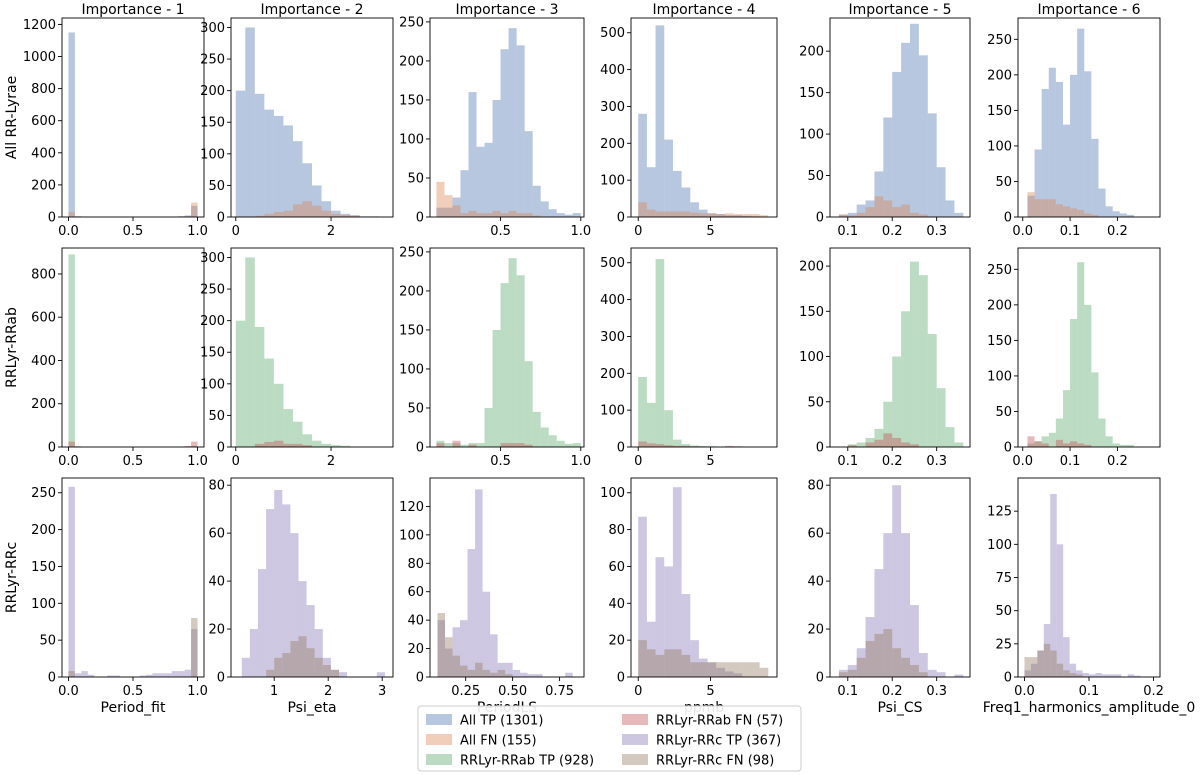 The width and height of the screenshot is (1200, 775). What do you see at coordinates (68, 231) in the screenshot?
I see `x-tick-label: 0.0` at bounding box center [68, 231].